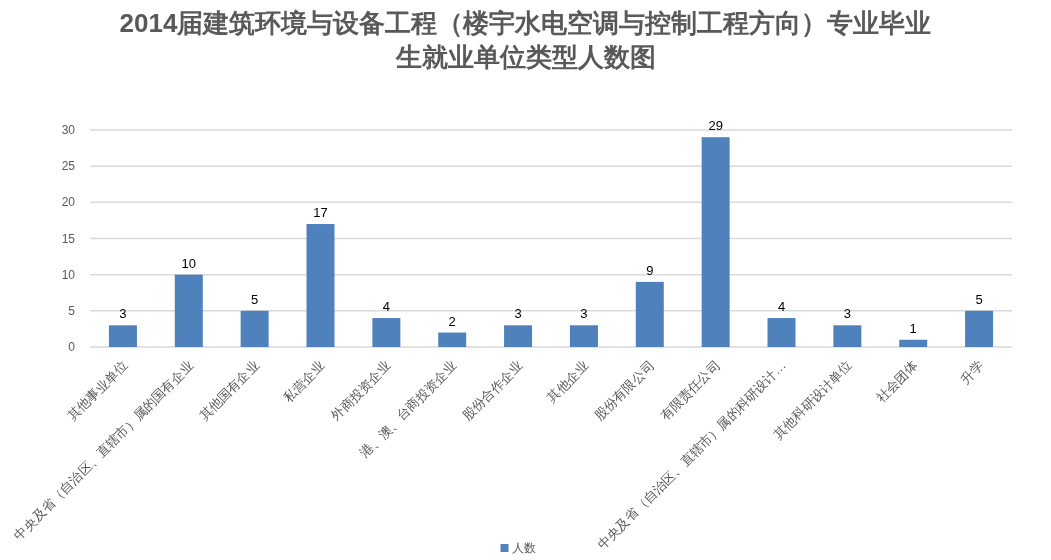 The image size is (1051, 560). What do you see at coordinates (492, 390) in the screenshot?
I see `x-tick-label: 股份合作企业` at bounding box center [492, 390].